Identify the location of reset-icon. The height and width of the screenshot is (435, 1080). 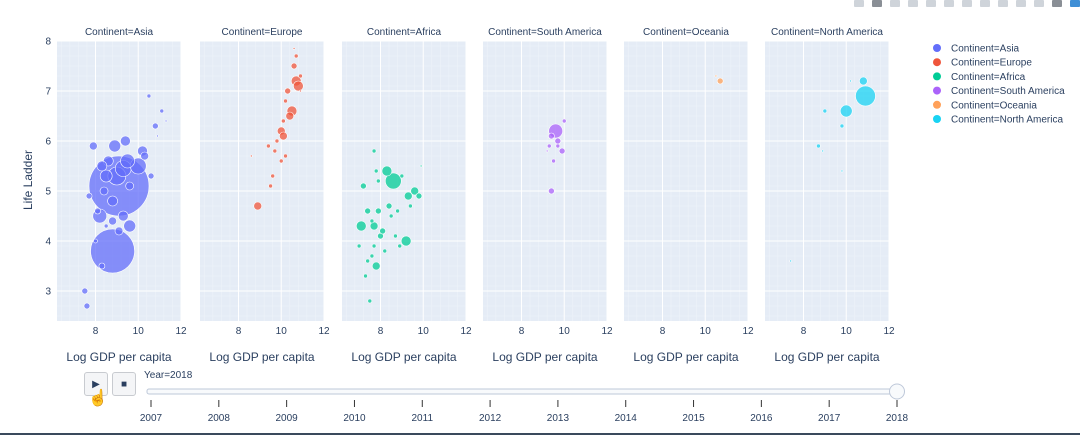
(1003, 3).